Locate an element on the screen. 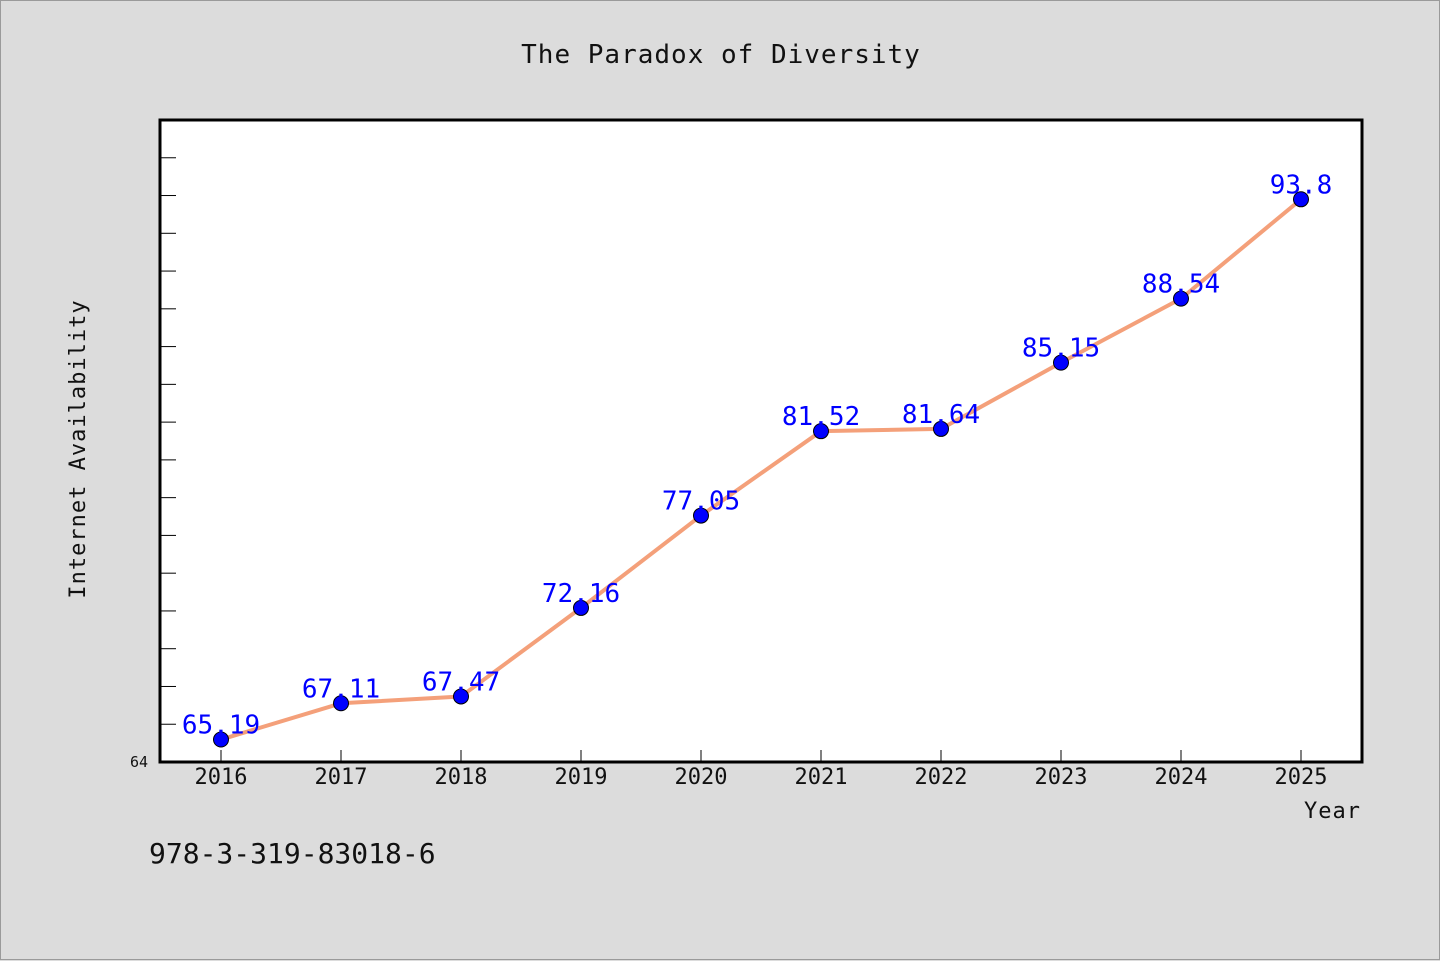 The height and width of the screenshot is (961, 1440). y-axis-ticks is located at coordinates (168, 441).